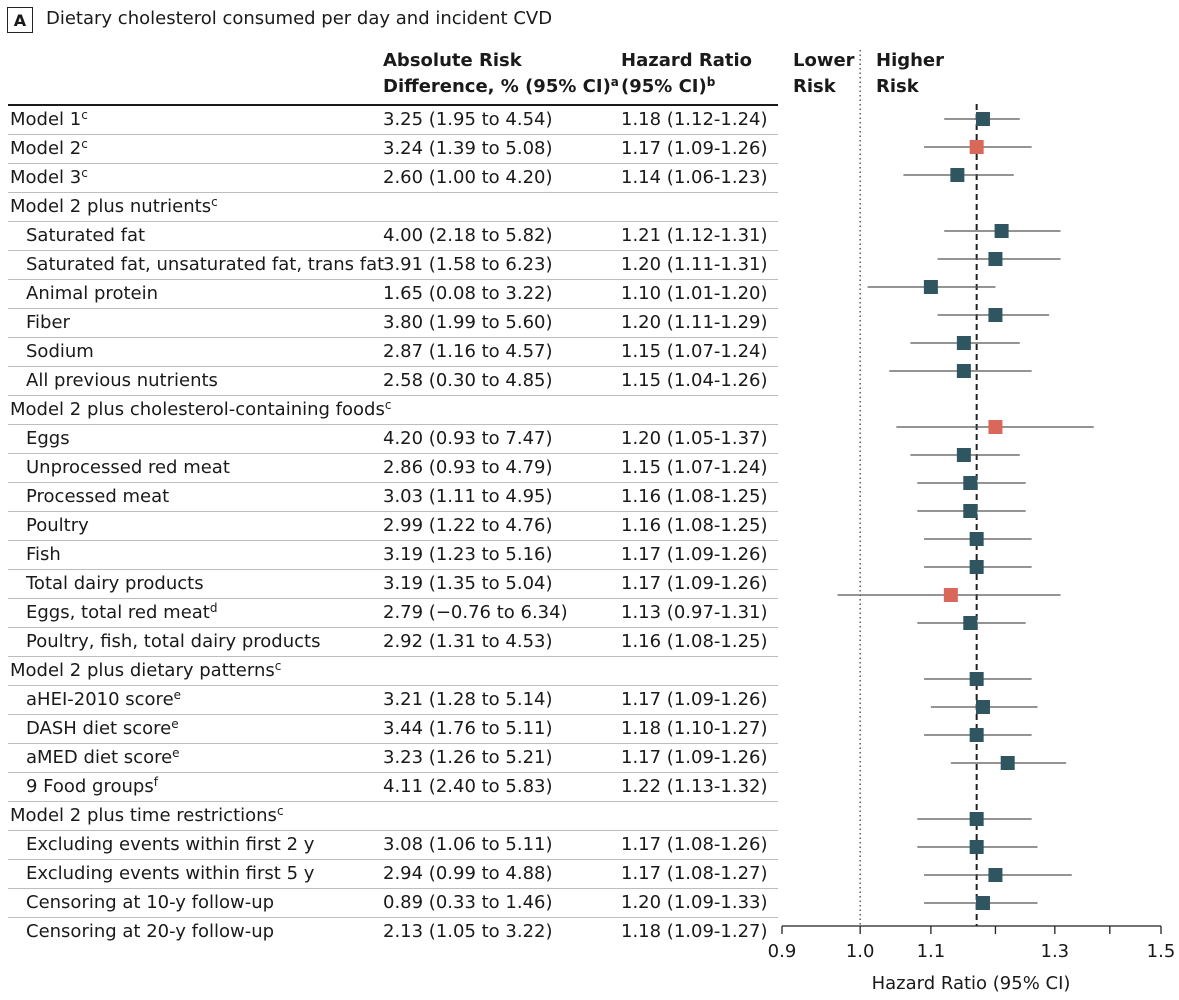  Describe the element at coordinates (170, 873) in the screenshot. I see `row-label-text: Excluding events within first 5 y` at that location.